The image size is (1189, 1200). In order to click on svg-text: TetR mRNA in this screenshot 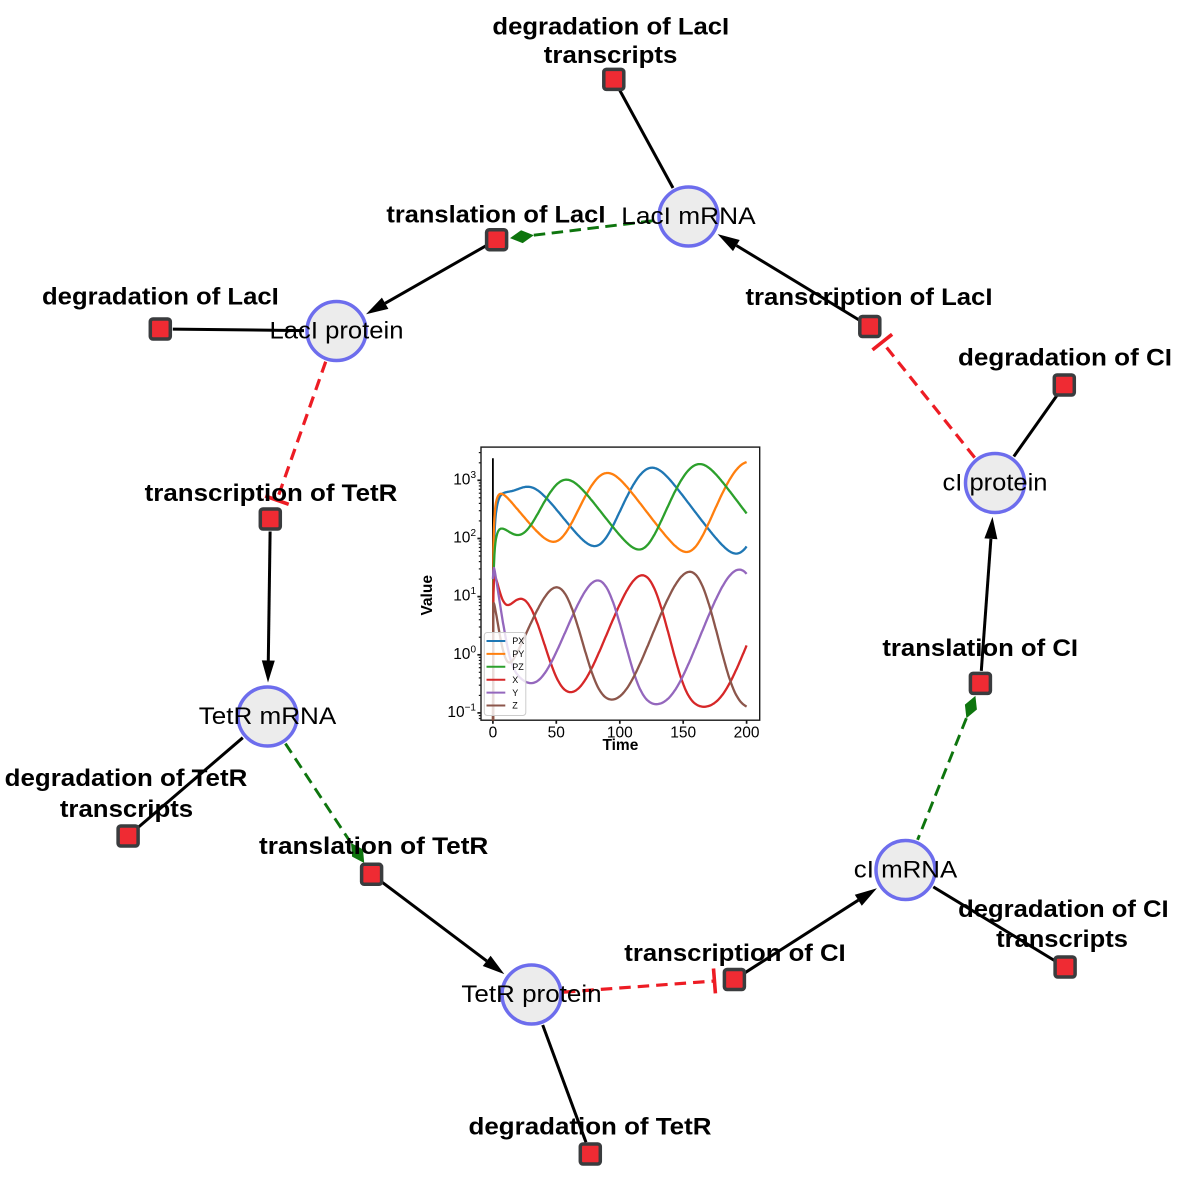, I will do `click(268, 716)`.